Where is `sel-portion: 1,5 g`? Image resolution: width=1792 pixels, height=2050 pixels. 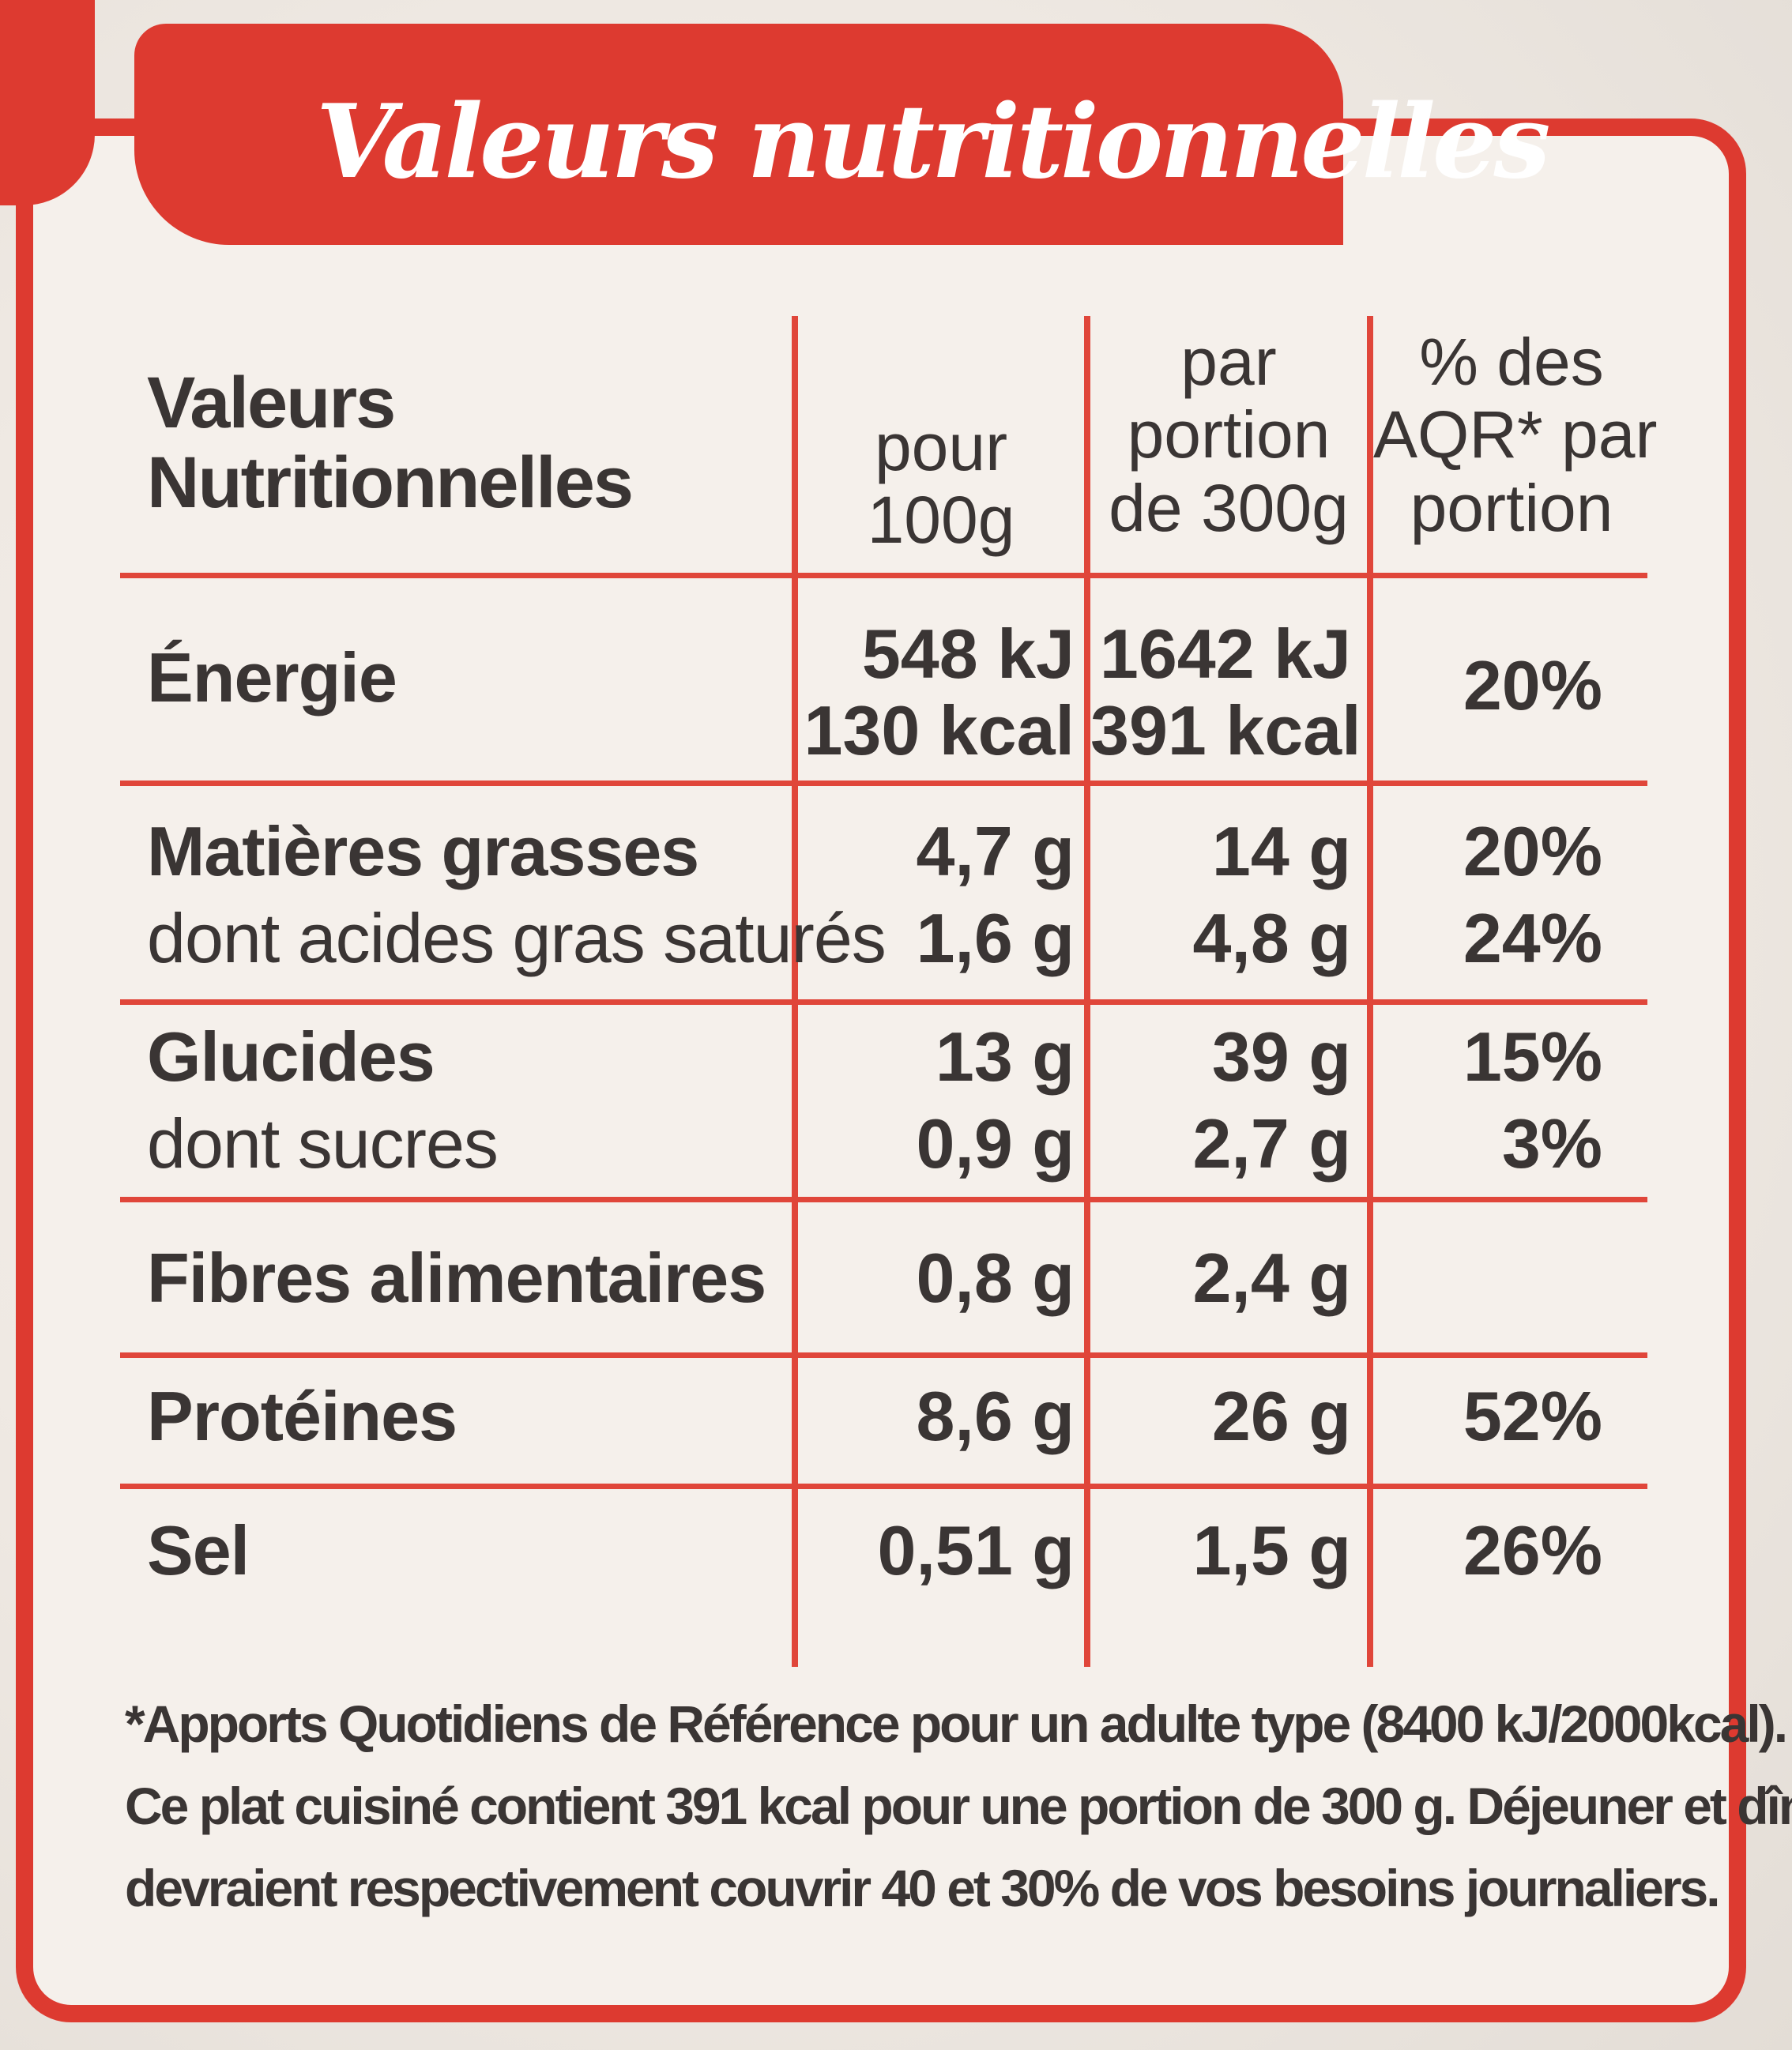 sel-portion: 1,5 g is located at coordinates (1271, 1550).